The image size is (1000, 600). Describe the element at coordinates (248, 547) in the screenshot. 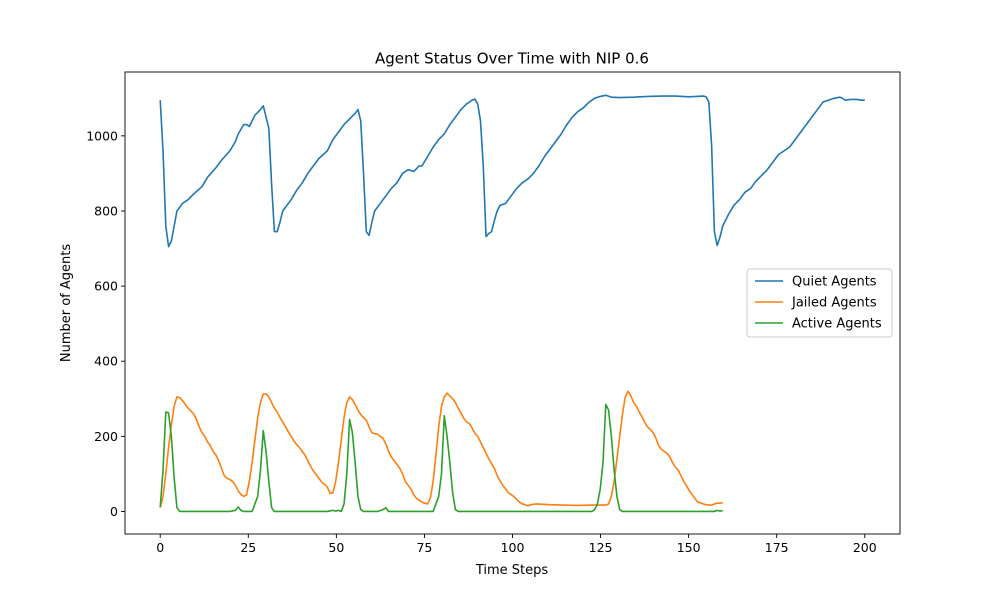

I see `x-tick-label: 25` at that location.